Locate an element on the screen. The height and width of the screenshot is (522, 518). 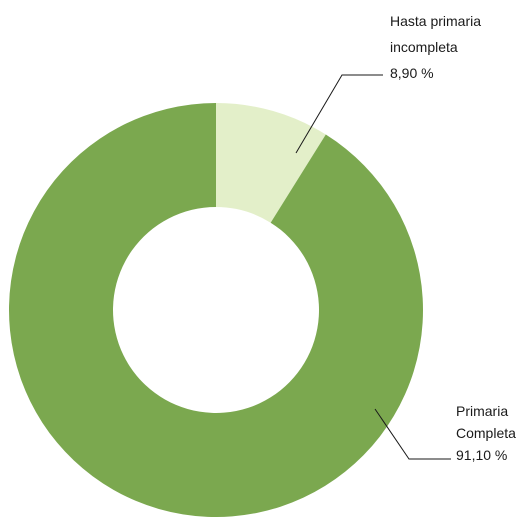
label-primaria-completa: Primaria Completa 91,10 % is located at coordinates (445, 433).